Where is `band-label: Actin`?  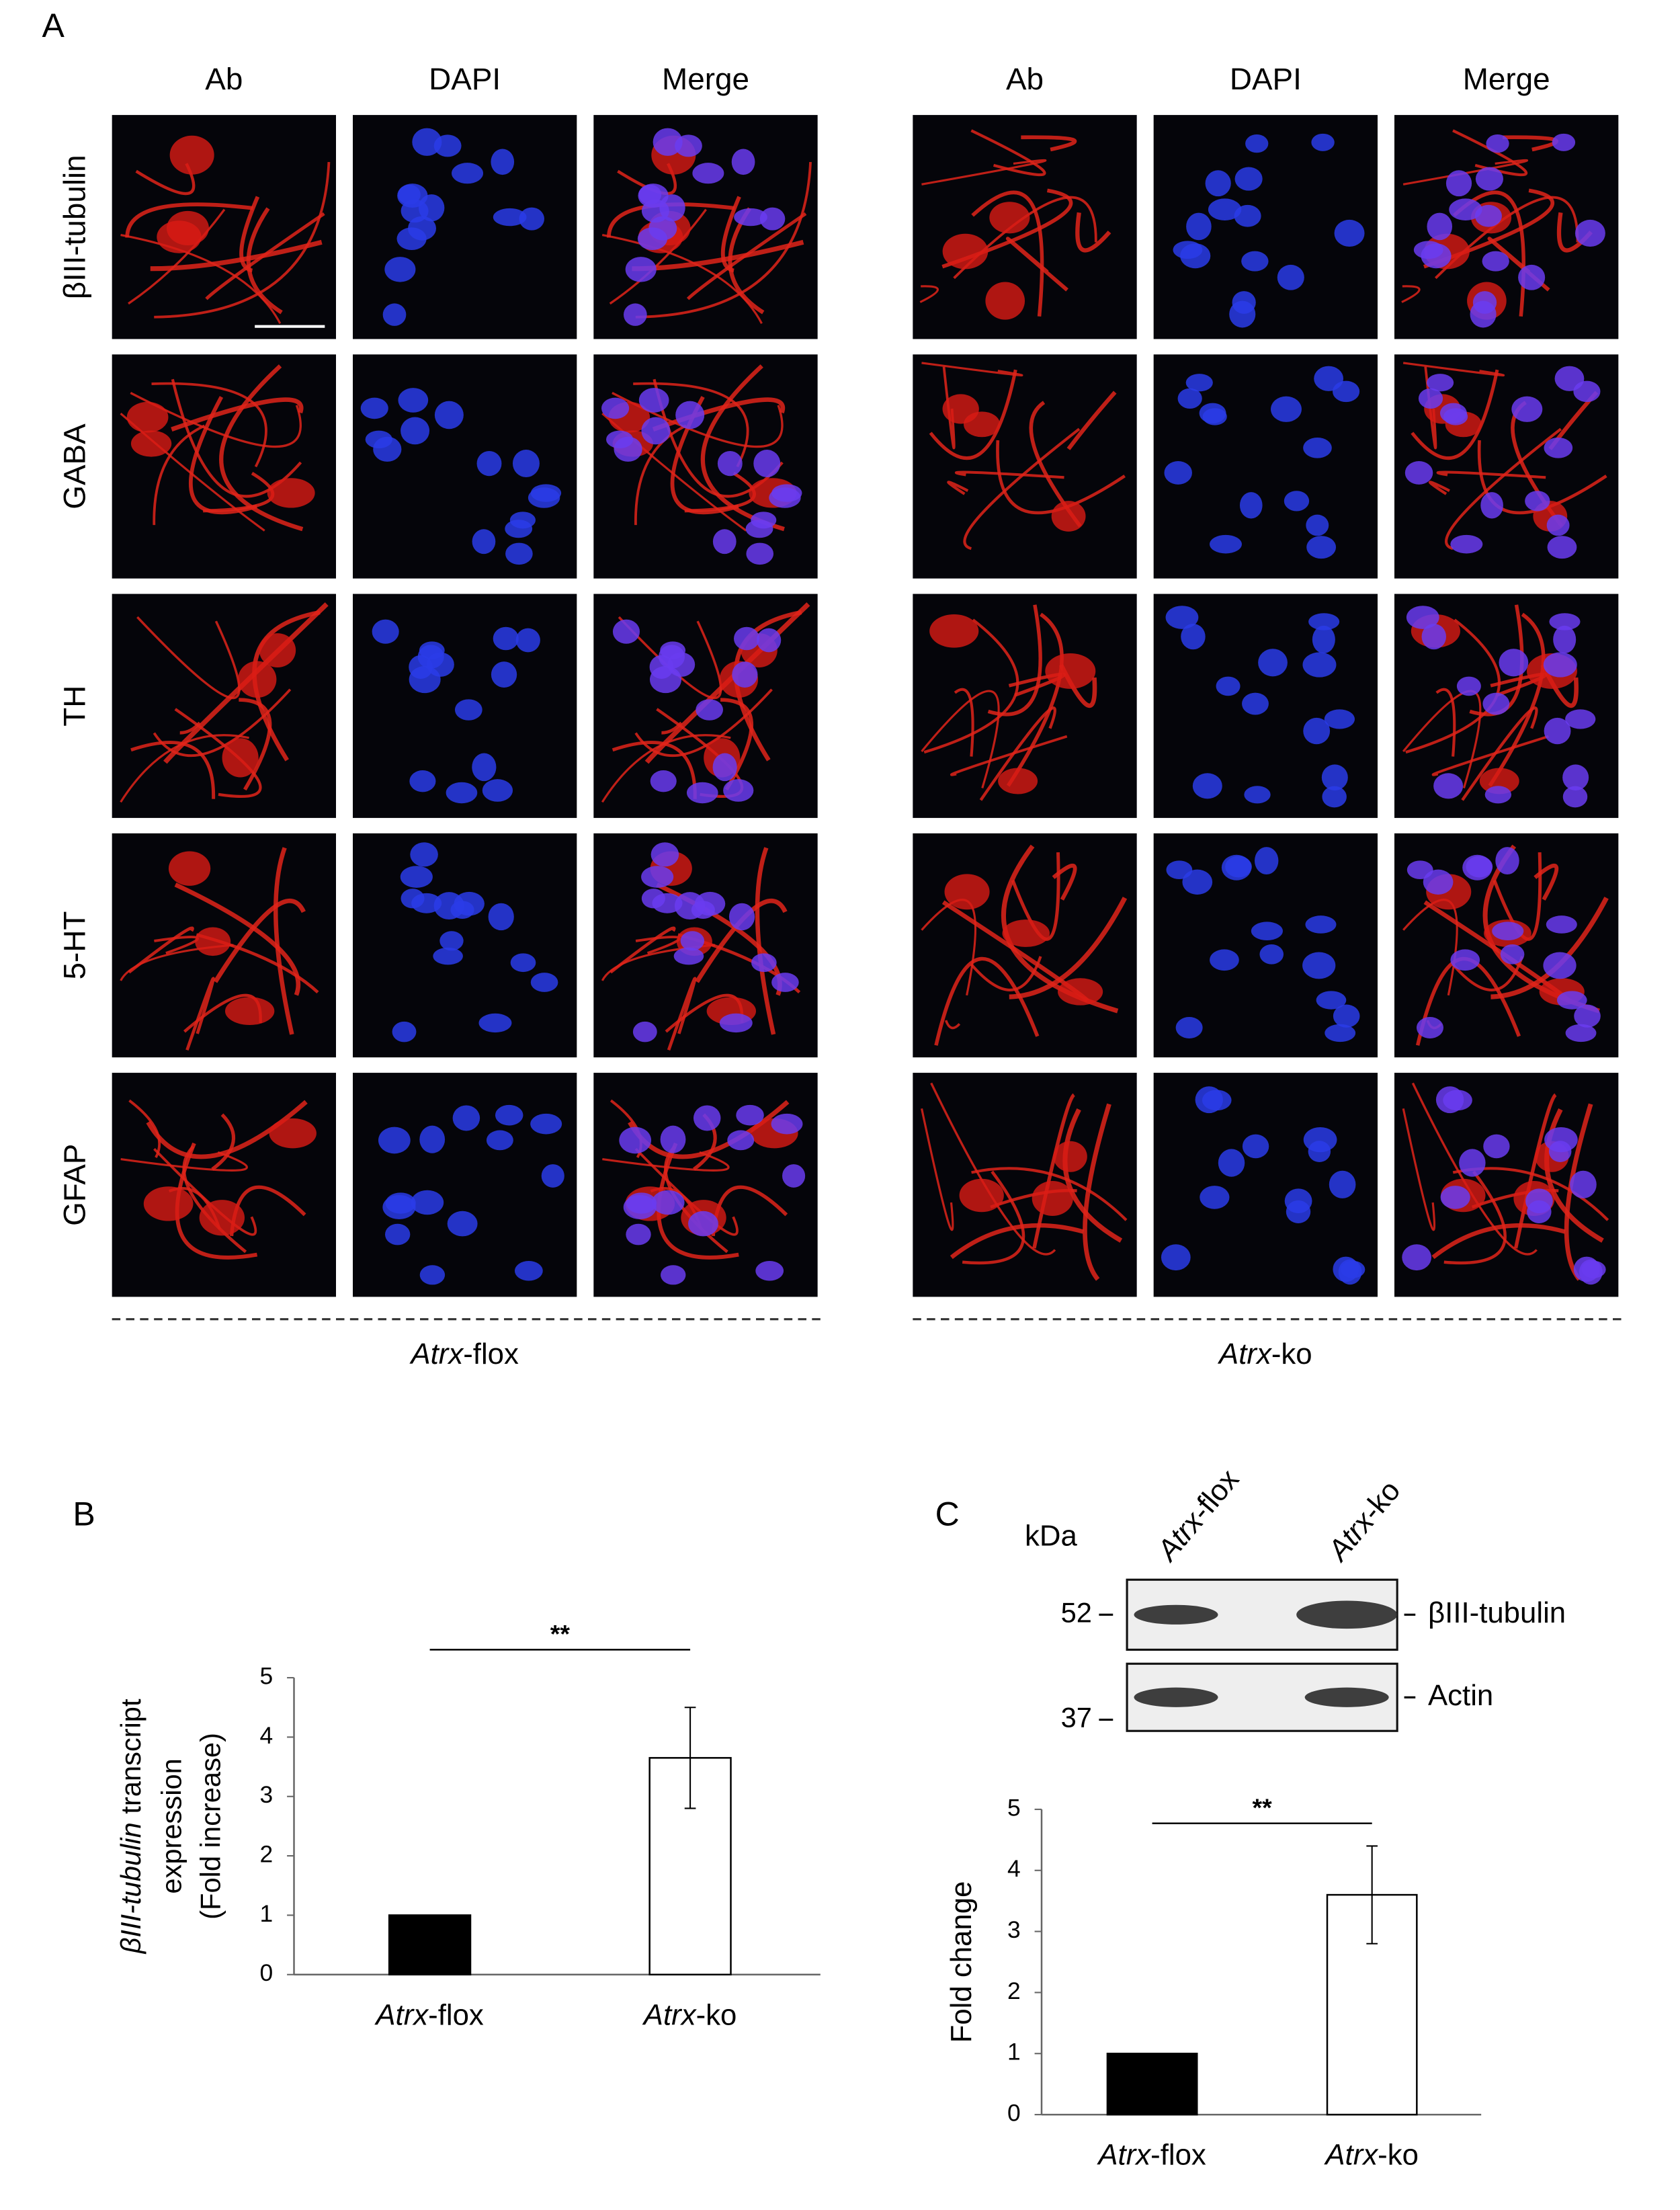
band-label: Actin is located at coordinates (1461, 1696).